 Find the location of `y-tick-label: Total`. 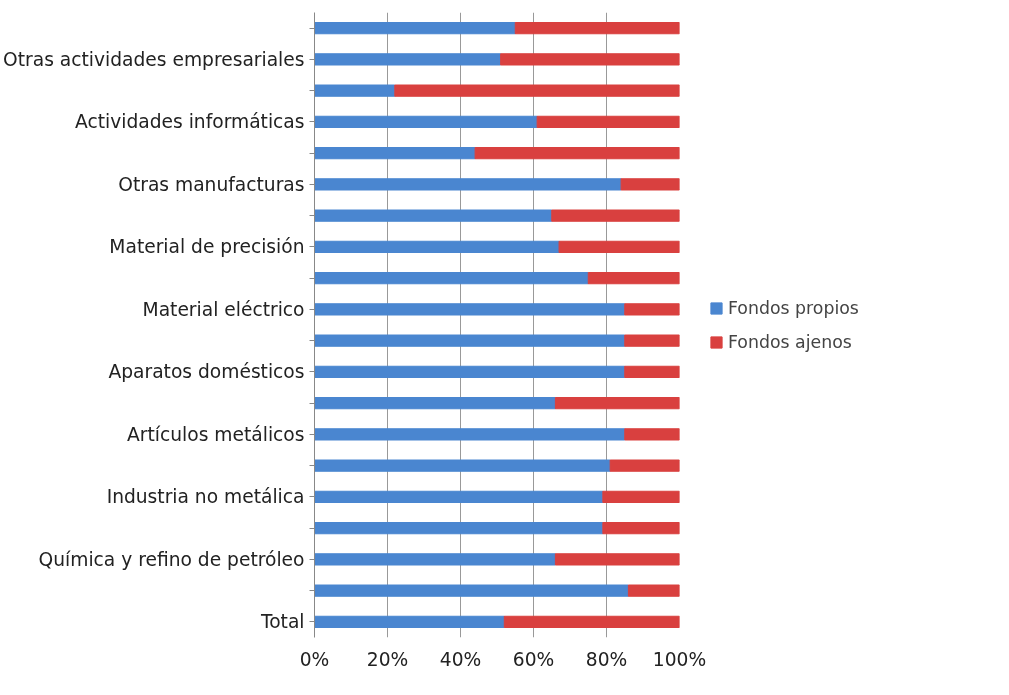

y-tick-label: Total is located at coordinates (282, 622).